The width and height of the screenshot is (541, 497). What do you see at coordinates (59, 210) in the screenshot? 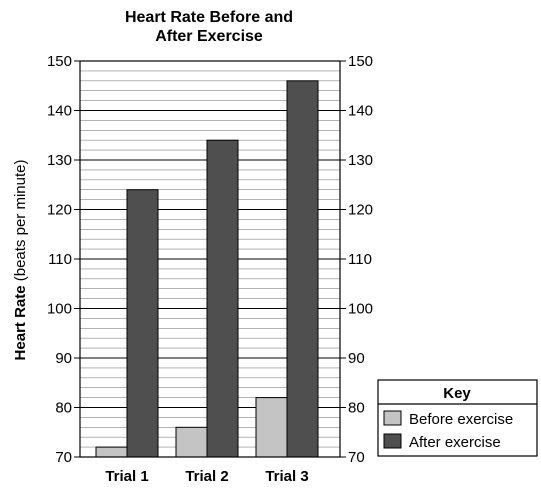
I see `left-tick-label: 120` at bounding box center [59, 210].